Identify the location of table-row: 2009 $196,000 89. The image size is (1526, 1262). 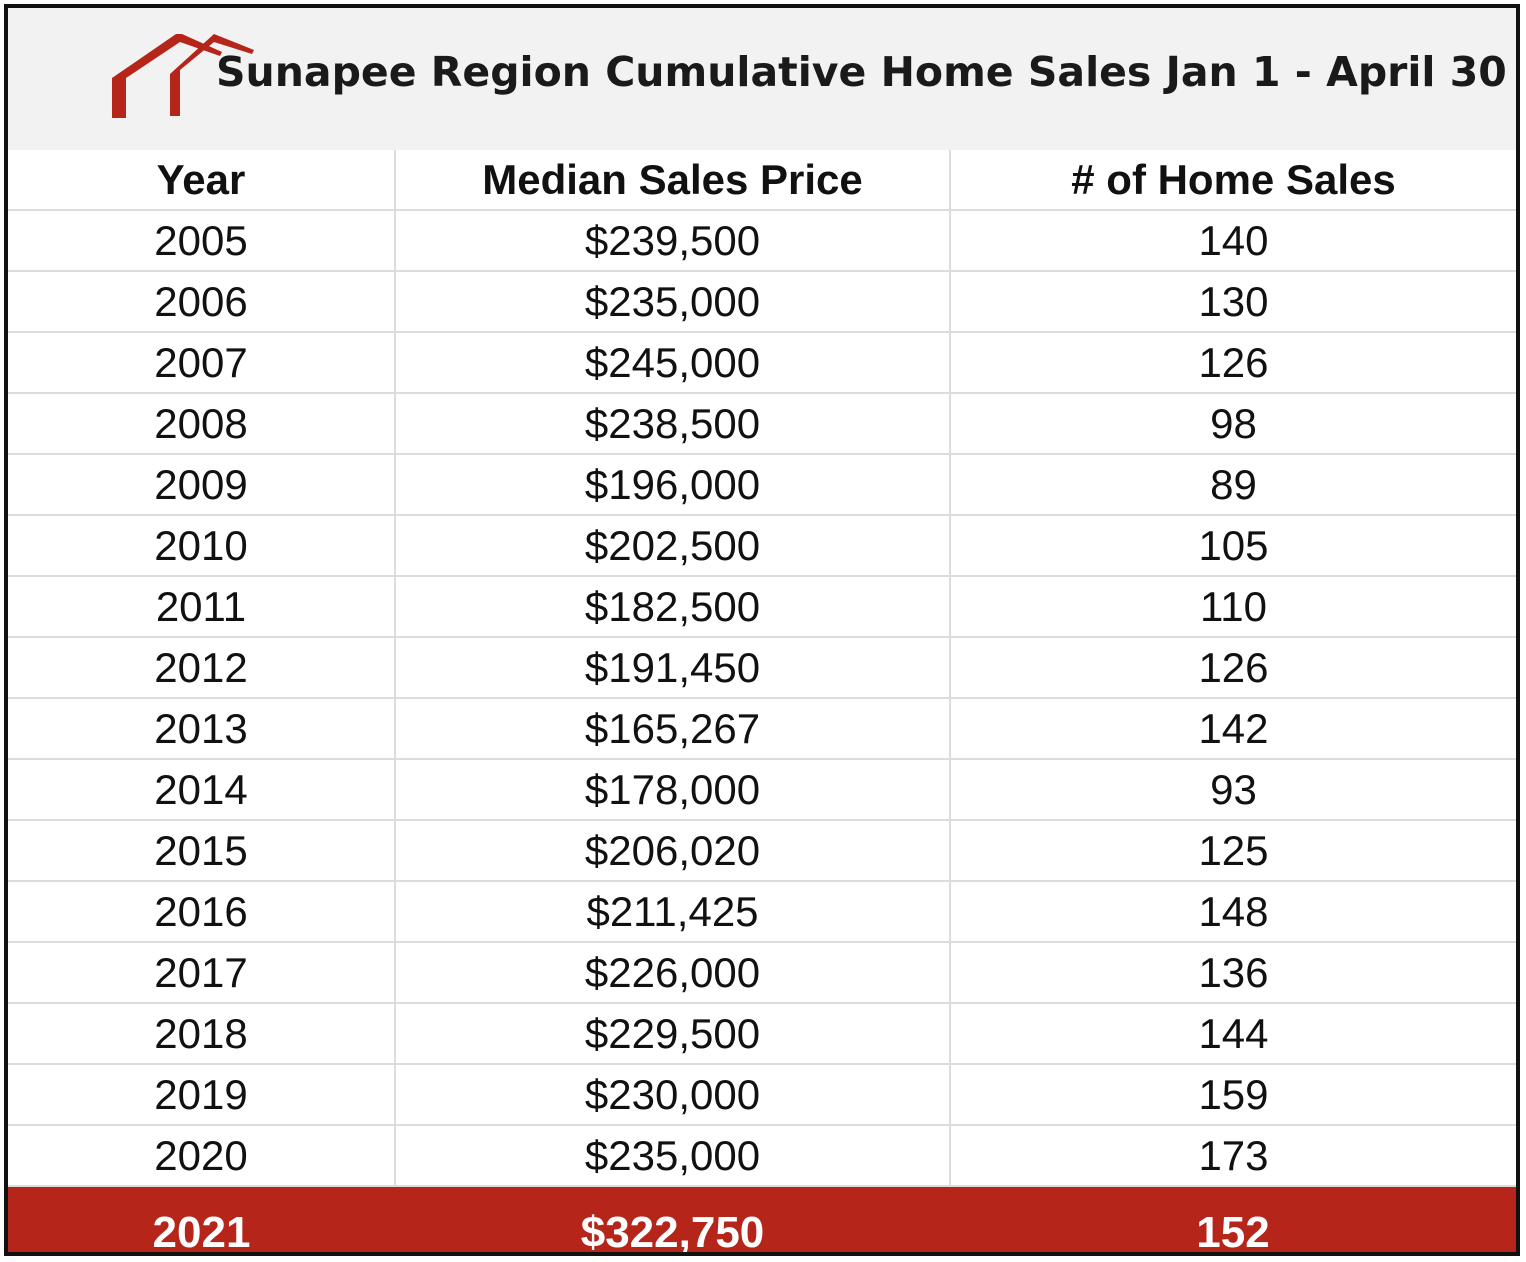
(762, 485).